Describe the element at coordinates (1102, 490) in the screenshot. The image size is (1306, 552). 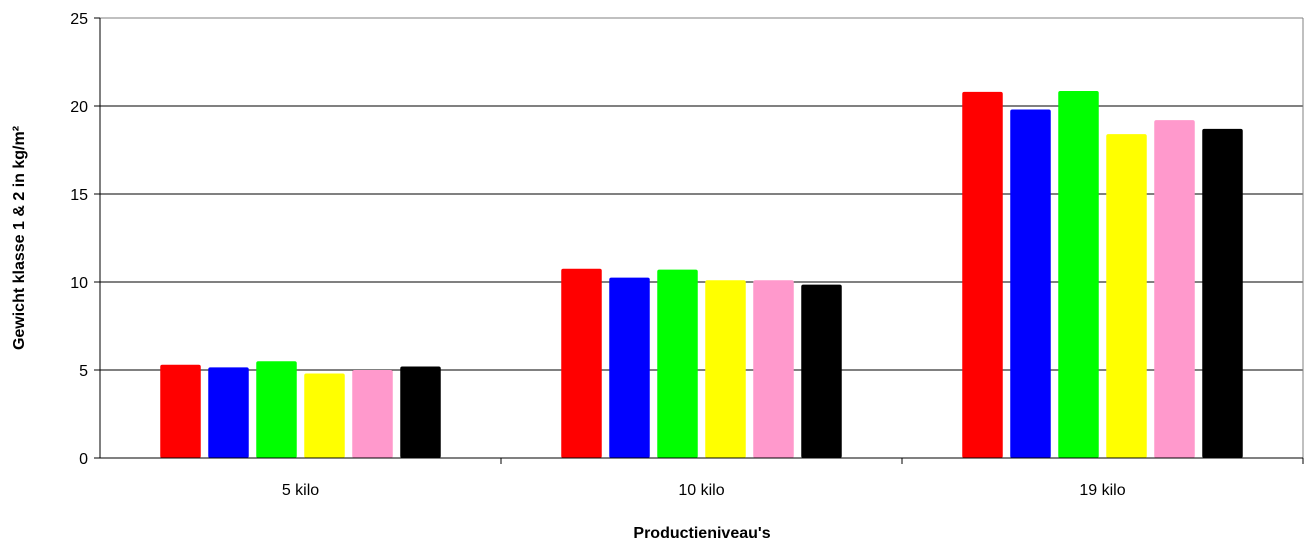
I see `x-tick-label: 19 kilo` at that location.